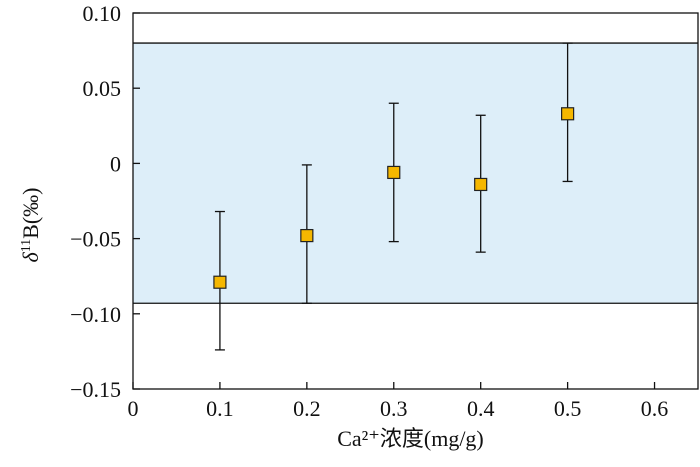 Image resolution: width=700 pixels, height=467 pixels. I want to click on y-tick-label: 0.05, so click(102, 88).